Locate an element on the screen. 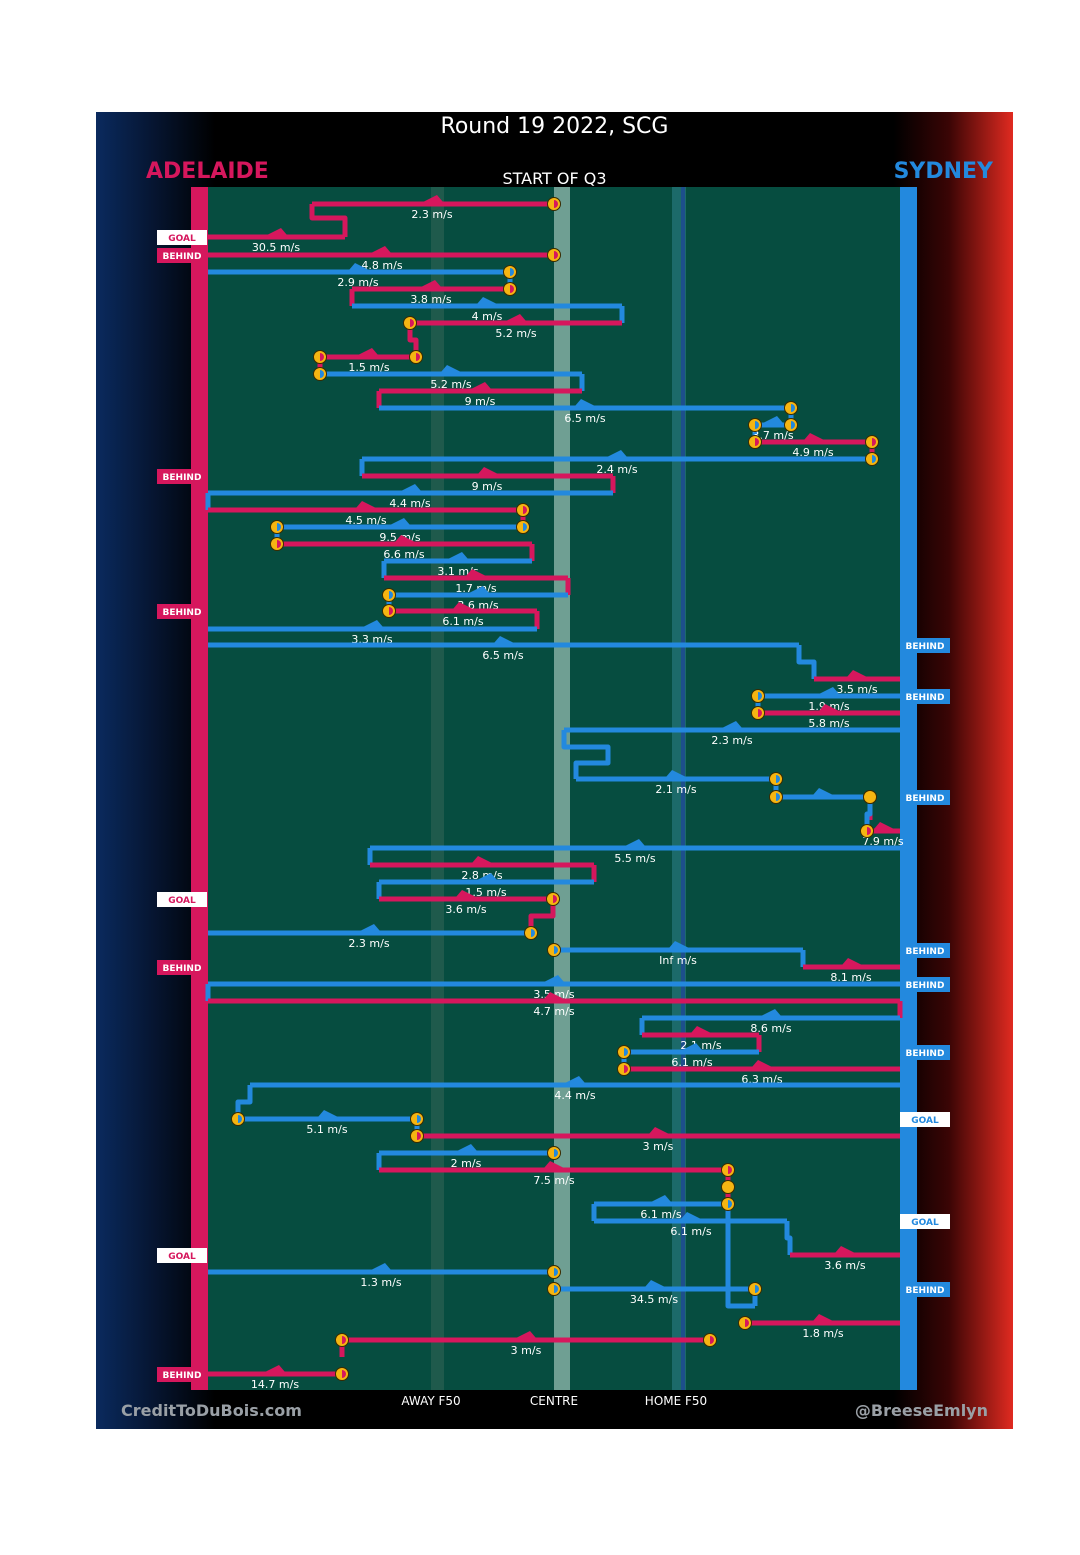 The image size is (1080, 1555). event-7: 1.5 m/s is located at coordinates (368, 361).